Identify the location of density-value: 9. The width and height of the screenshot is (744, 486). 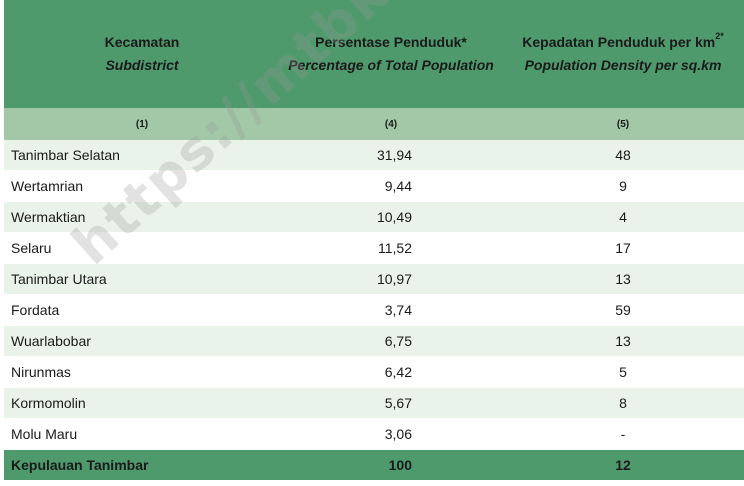
(623, 186).